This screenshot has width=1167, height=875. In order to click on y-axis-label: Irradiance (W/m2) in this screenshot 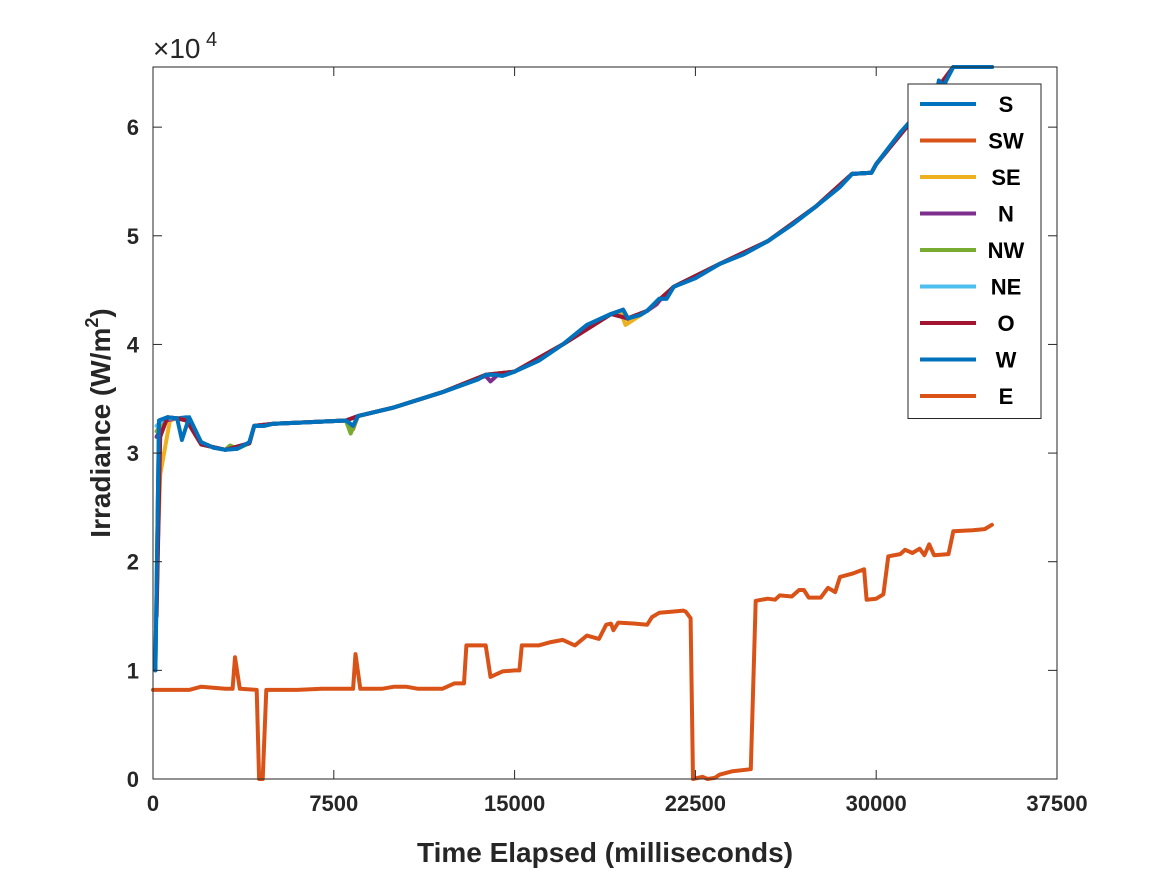, I will do `click(99, 422)`.